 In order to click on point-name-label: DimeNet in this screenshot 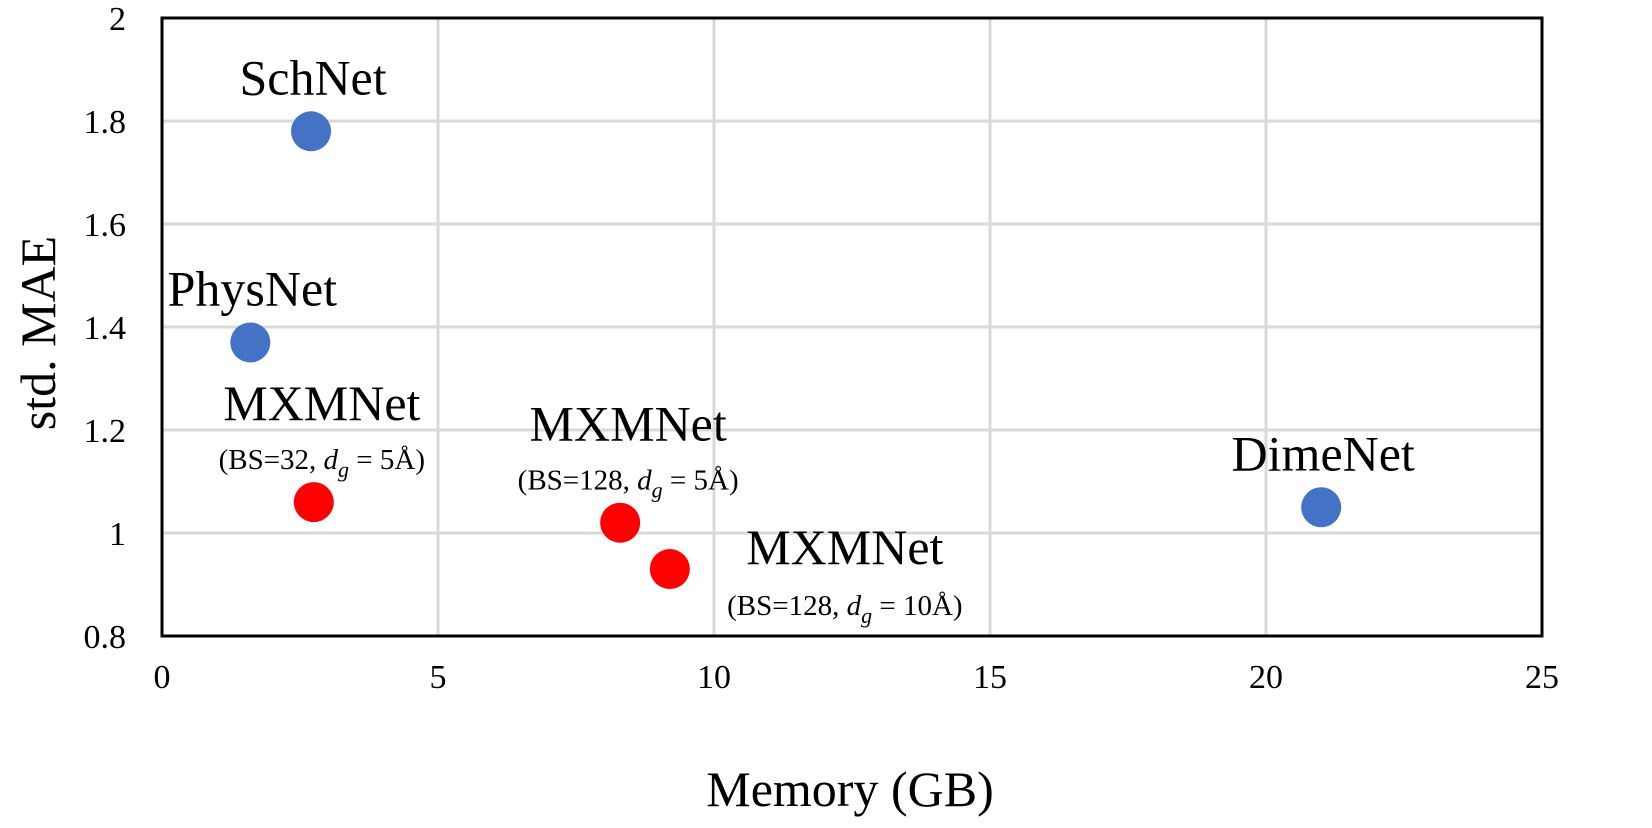, I will do `click(1323, 453)`.